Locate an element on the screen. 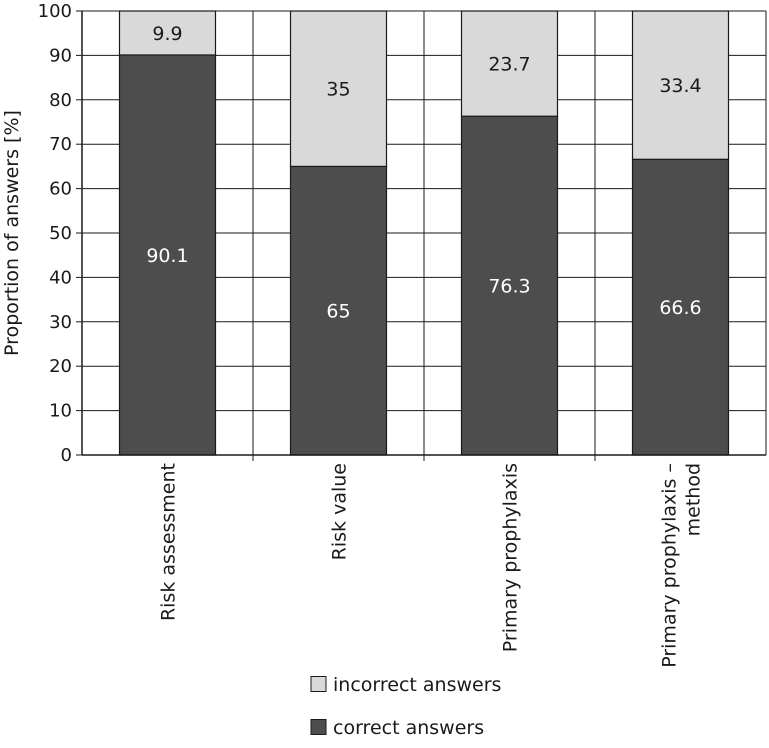 The image size is (769, 748). legend-label: incorrect answers is located at coordinates (417, 685).